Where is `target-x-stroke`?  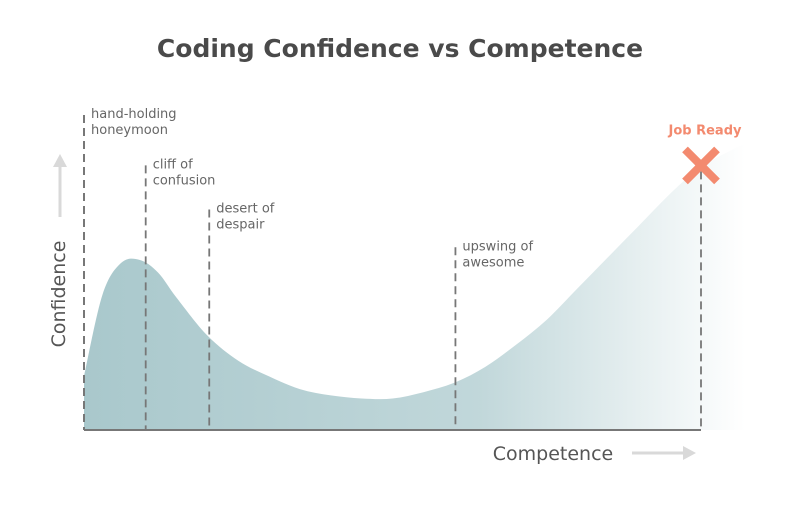 target-x-stroke is located at coordinates (701, 165).